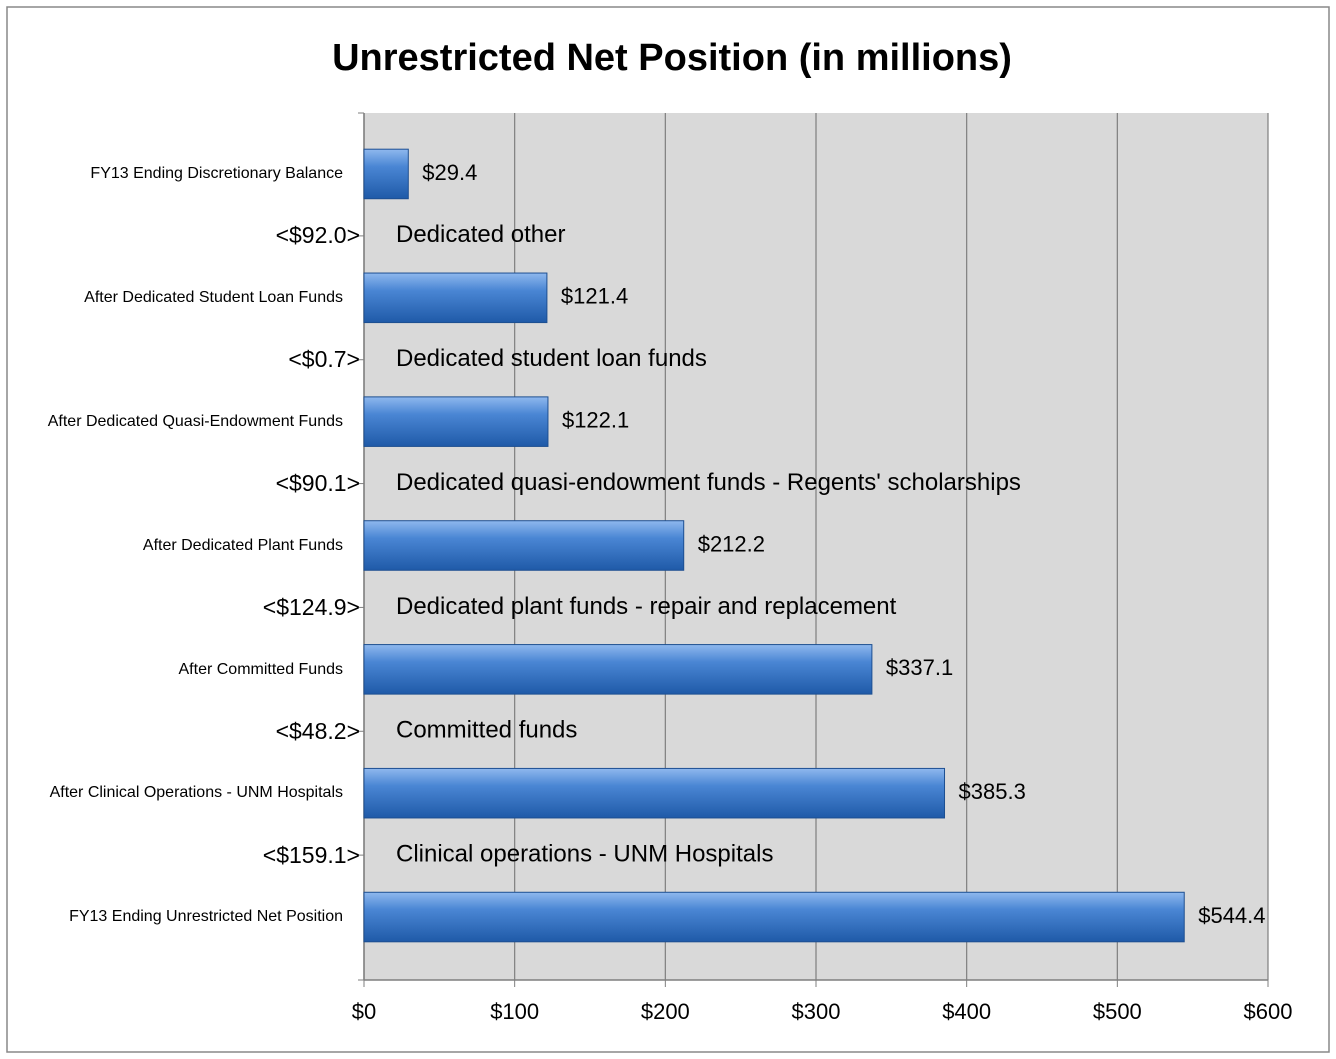  What do you see at coordinates (919, 667) in the screenshot?
I see `data-label: $337.1` at bounding box center [919, 667].